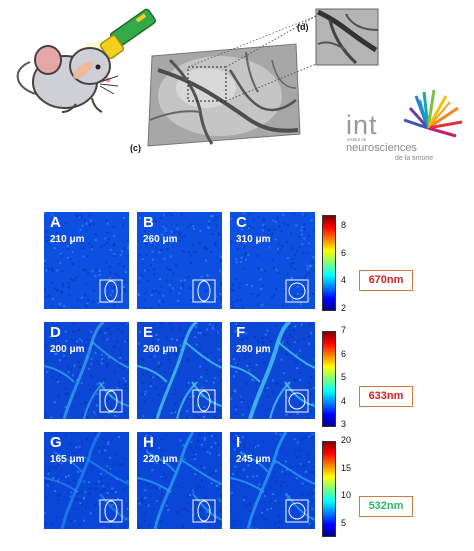 Image resolution: width=474 pixels, height=551 pixels. What do you see at coordinates (344, 308) in the screenshot?
I see `colorbar-tick-label: 2` at bounding box center [344, 308].